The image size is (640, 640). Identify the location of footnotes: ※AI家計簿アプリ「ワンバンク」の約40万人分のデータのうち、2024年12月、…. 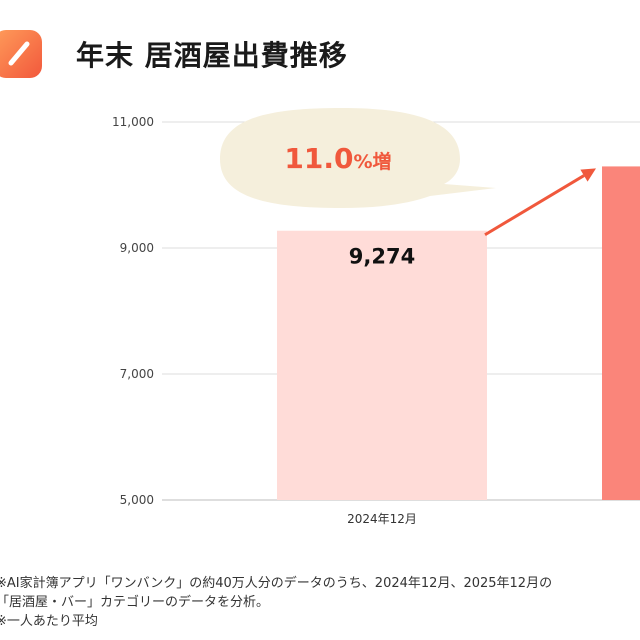
(320, 602).